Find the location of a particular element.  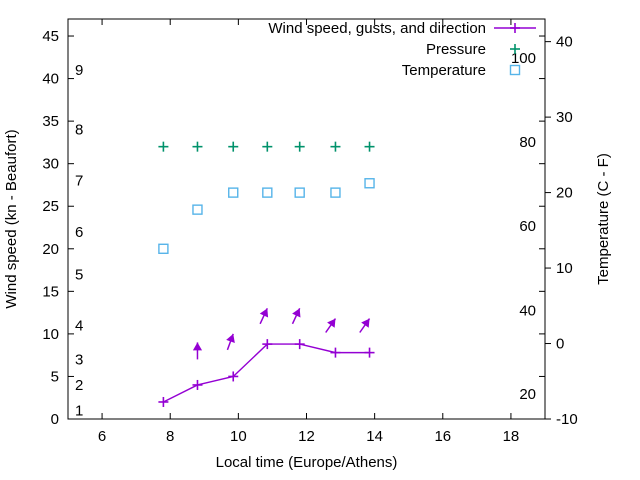

y-tick-label: 5 is located at coordinates (55, 376).